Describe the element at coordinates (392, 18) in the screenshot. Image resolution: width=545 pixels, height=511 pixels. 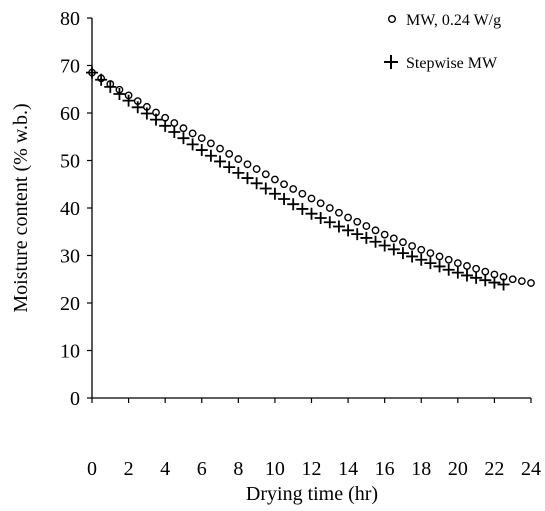
I see `legend-circle-marker` at that location.